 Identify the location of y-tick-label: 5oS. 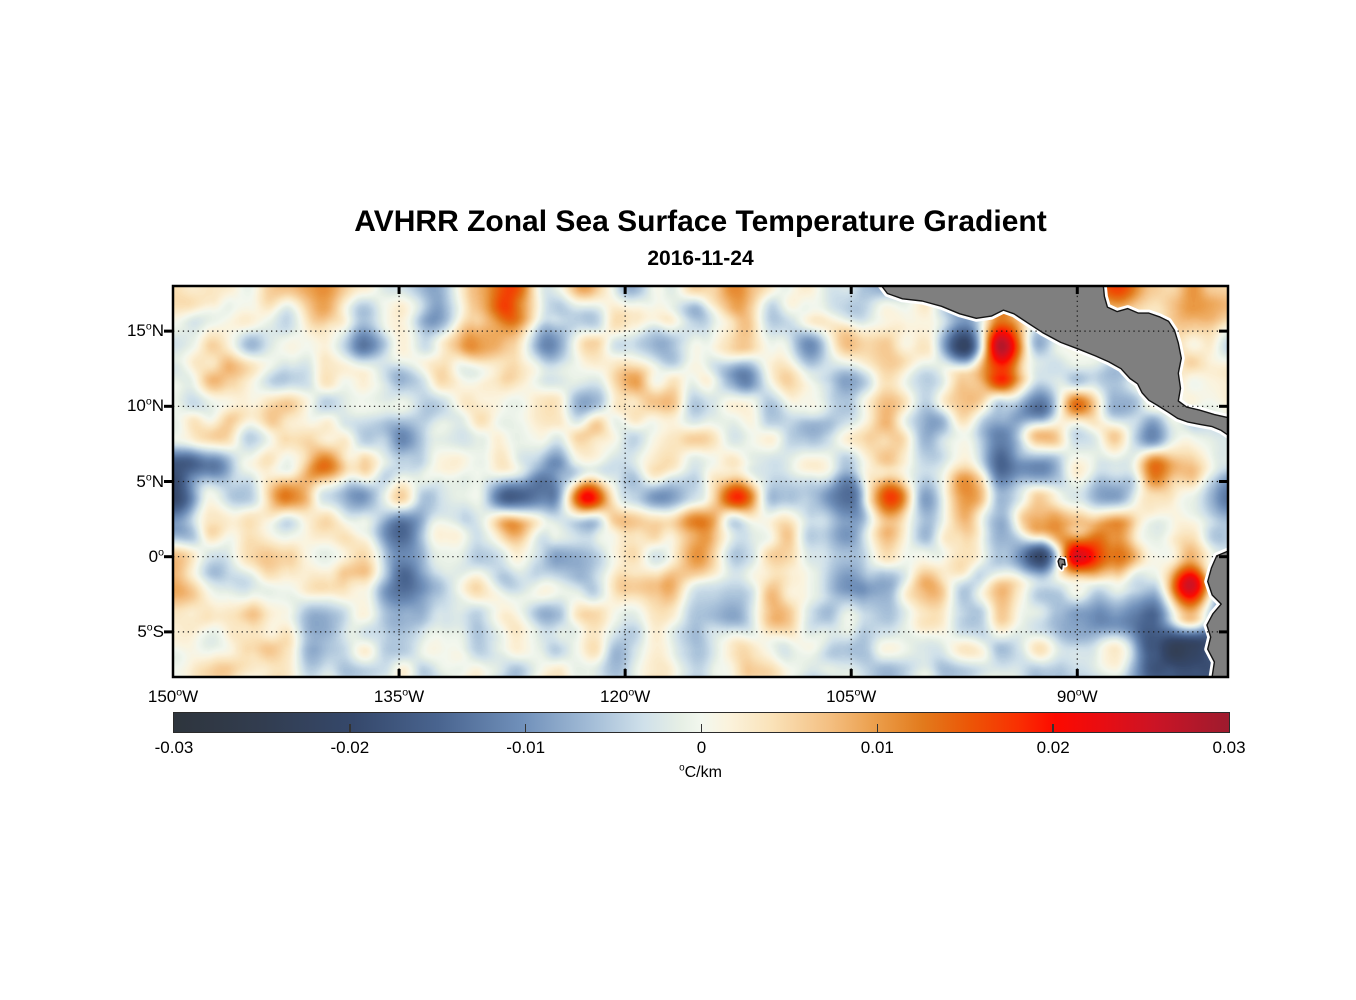
(150, 631).